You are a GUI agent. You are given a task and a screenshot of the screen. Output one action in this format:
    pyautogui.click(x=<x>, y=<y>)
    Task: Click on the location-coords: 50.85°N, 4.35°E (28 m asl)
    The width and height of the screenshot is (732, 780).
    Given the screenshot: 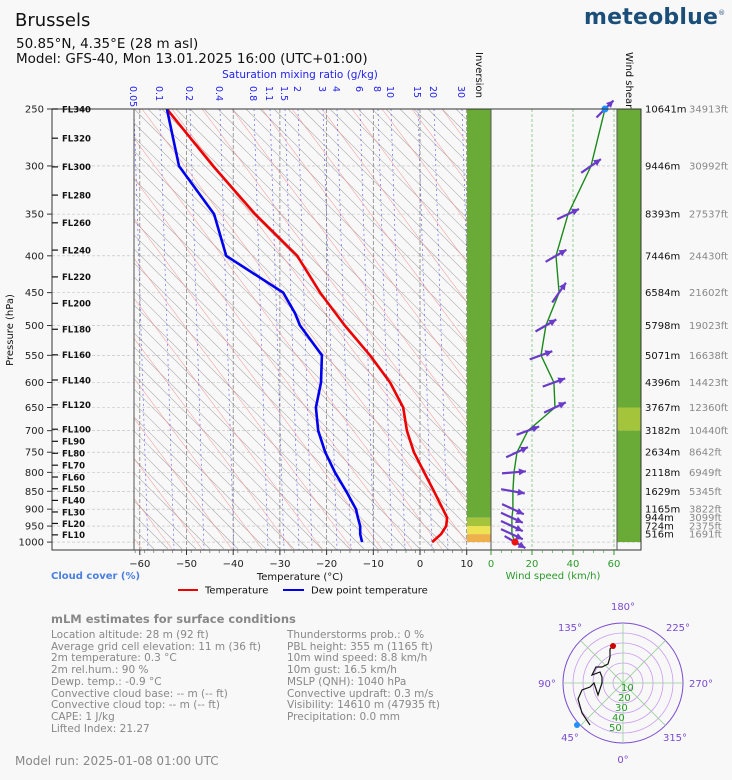 What is the action you would take?
    pyautogui.click(x=107, y=44)
    